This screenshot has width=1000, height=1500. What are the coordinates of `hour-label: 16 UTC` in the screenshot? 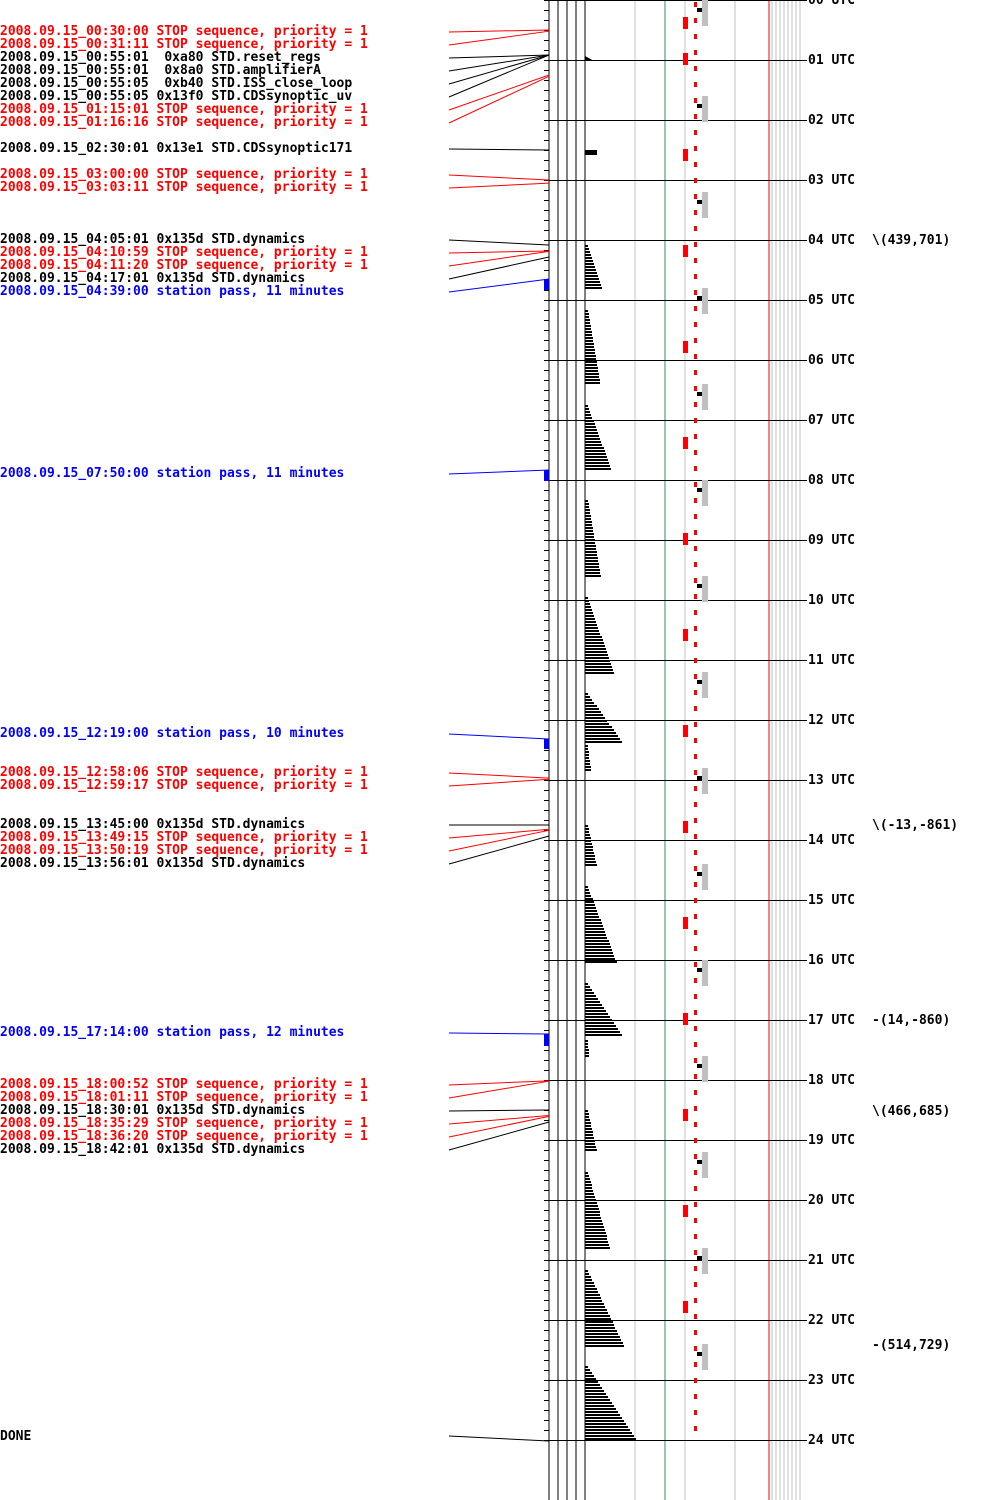 It's located at (831, 960).